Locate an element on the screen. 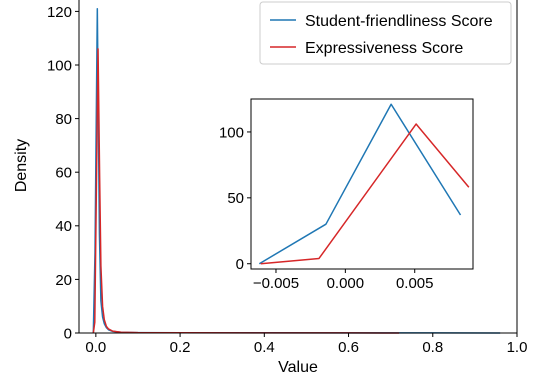 This screenshot has width=539, height=383. main-x-tick-label: 1.0 is located at coordinates (517, 347).